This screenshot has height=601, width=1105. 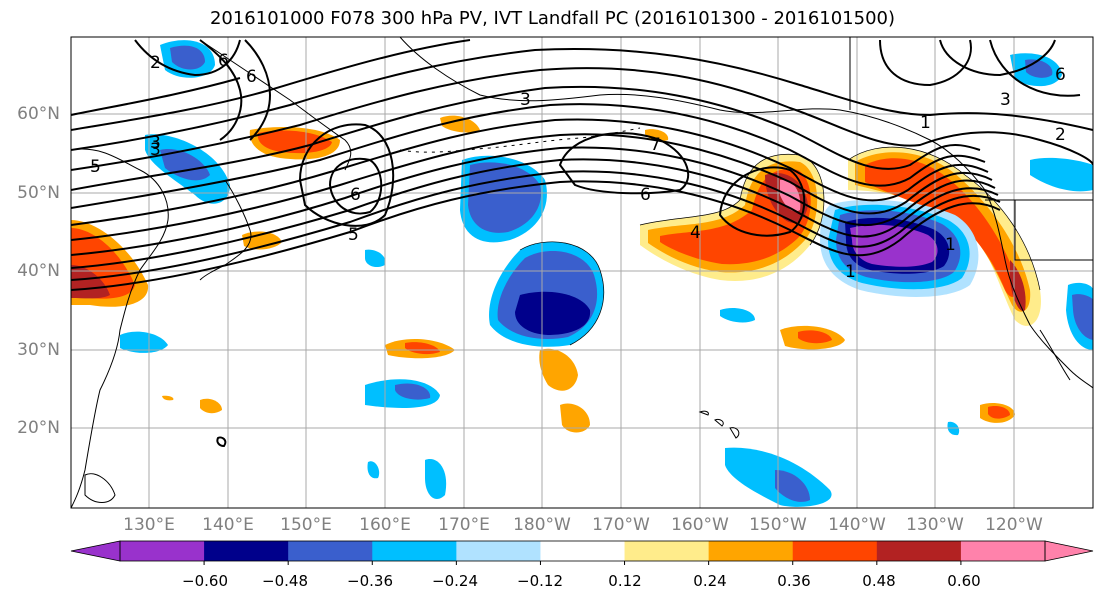 What do you see at coordinates (149, 525) in the screenshot?
I see `lon-label: 130°E` at bounding box center [149, 525].